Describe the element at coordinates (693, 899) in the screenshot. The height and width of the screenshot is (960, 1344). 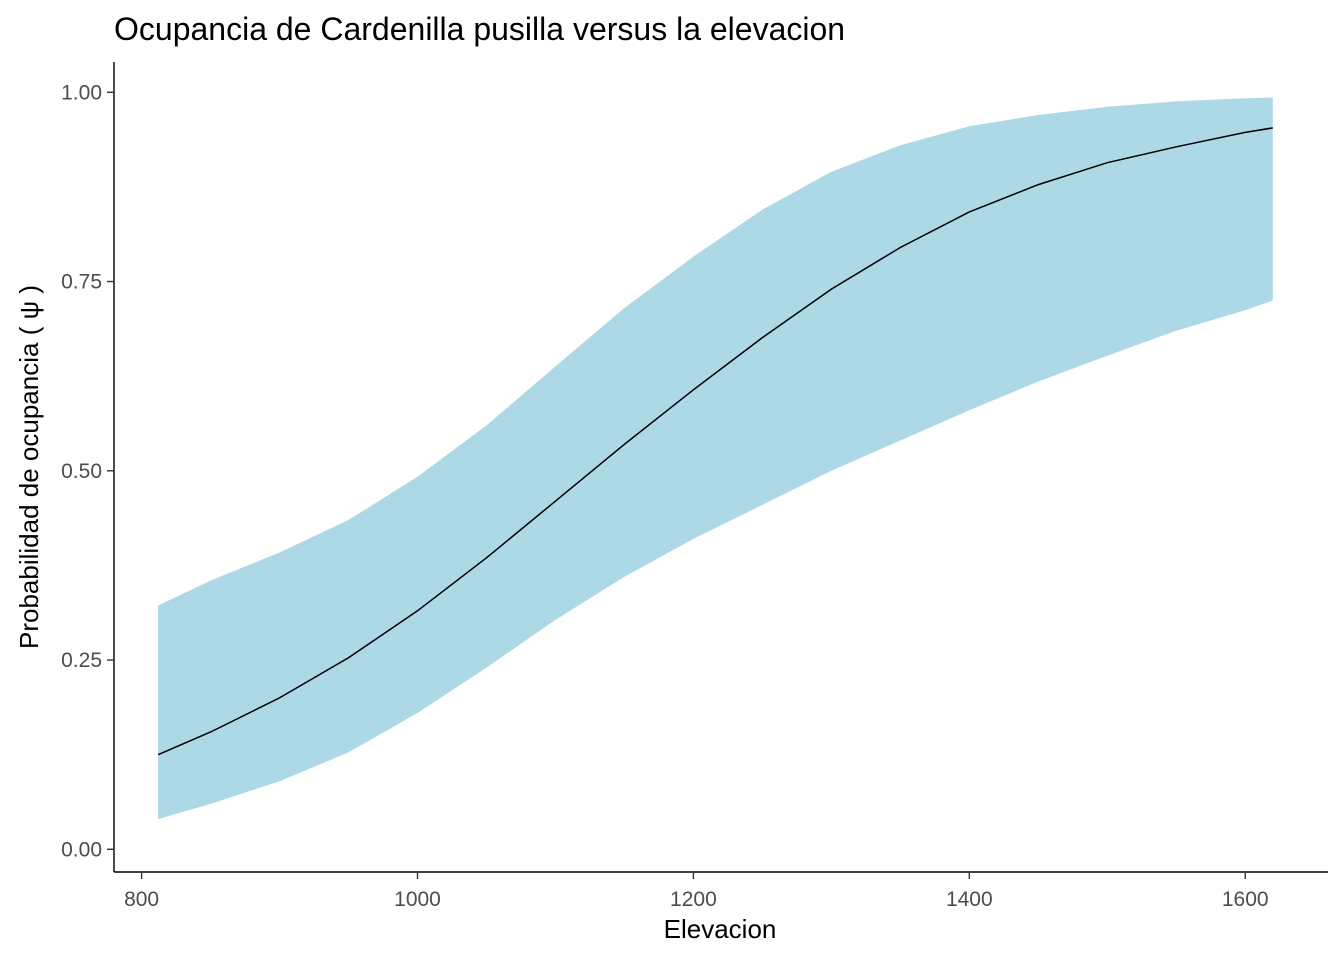
I see `x-tick-label: 1200` at that location.